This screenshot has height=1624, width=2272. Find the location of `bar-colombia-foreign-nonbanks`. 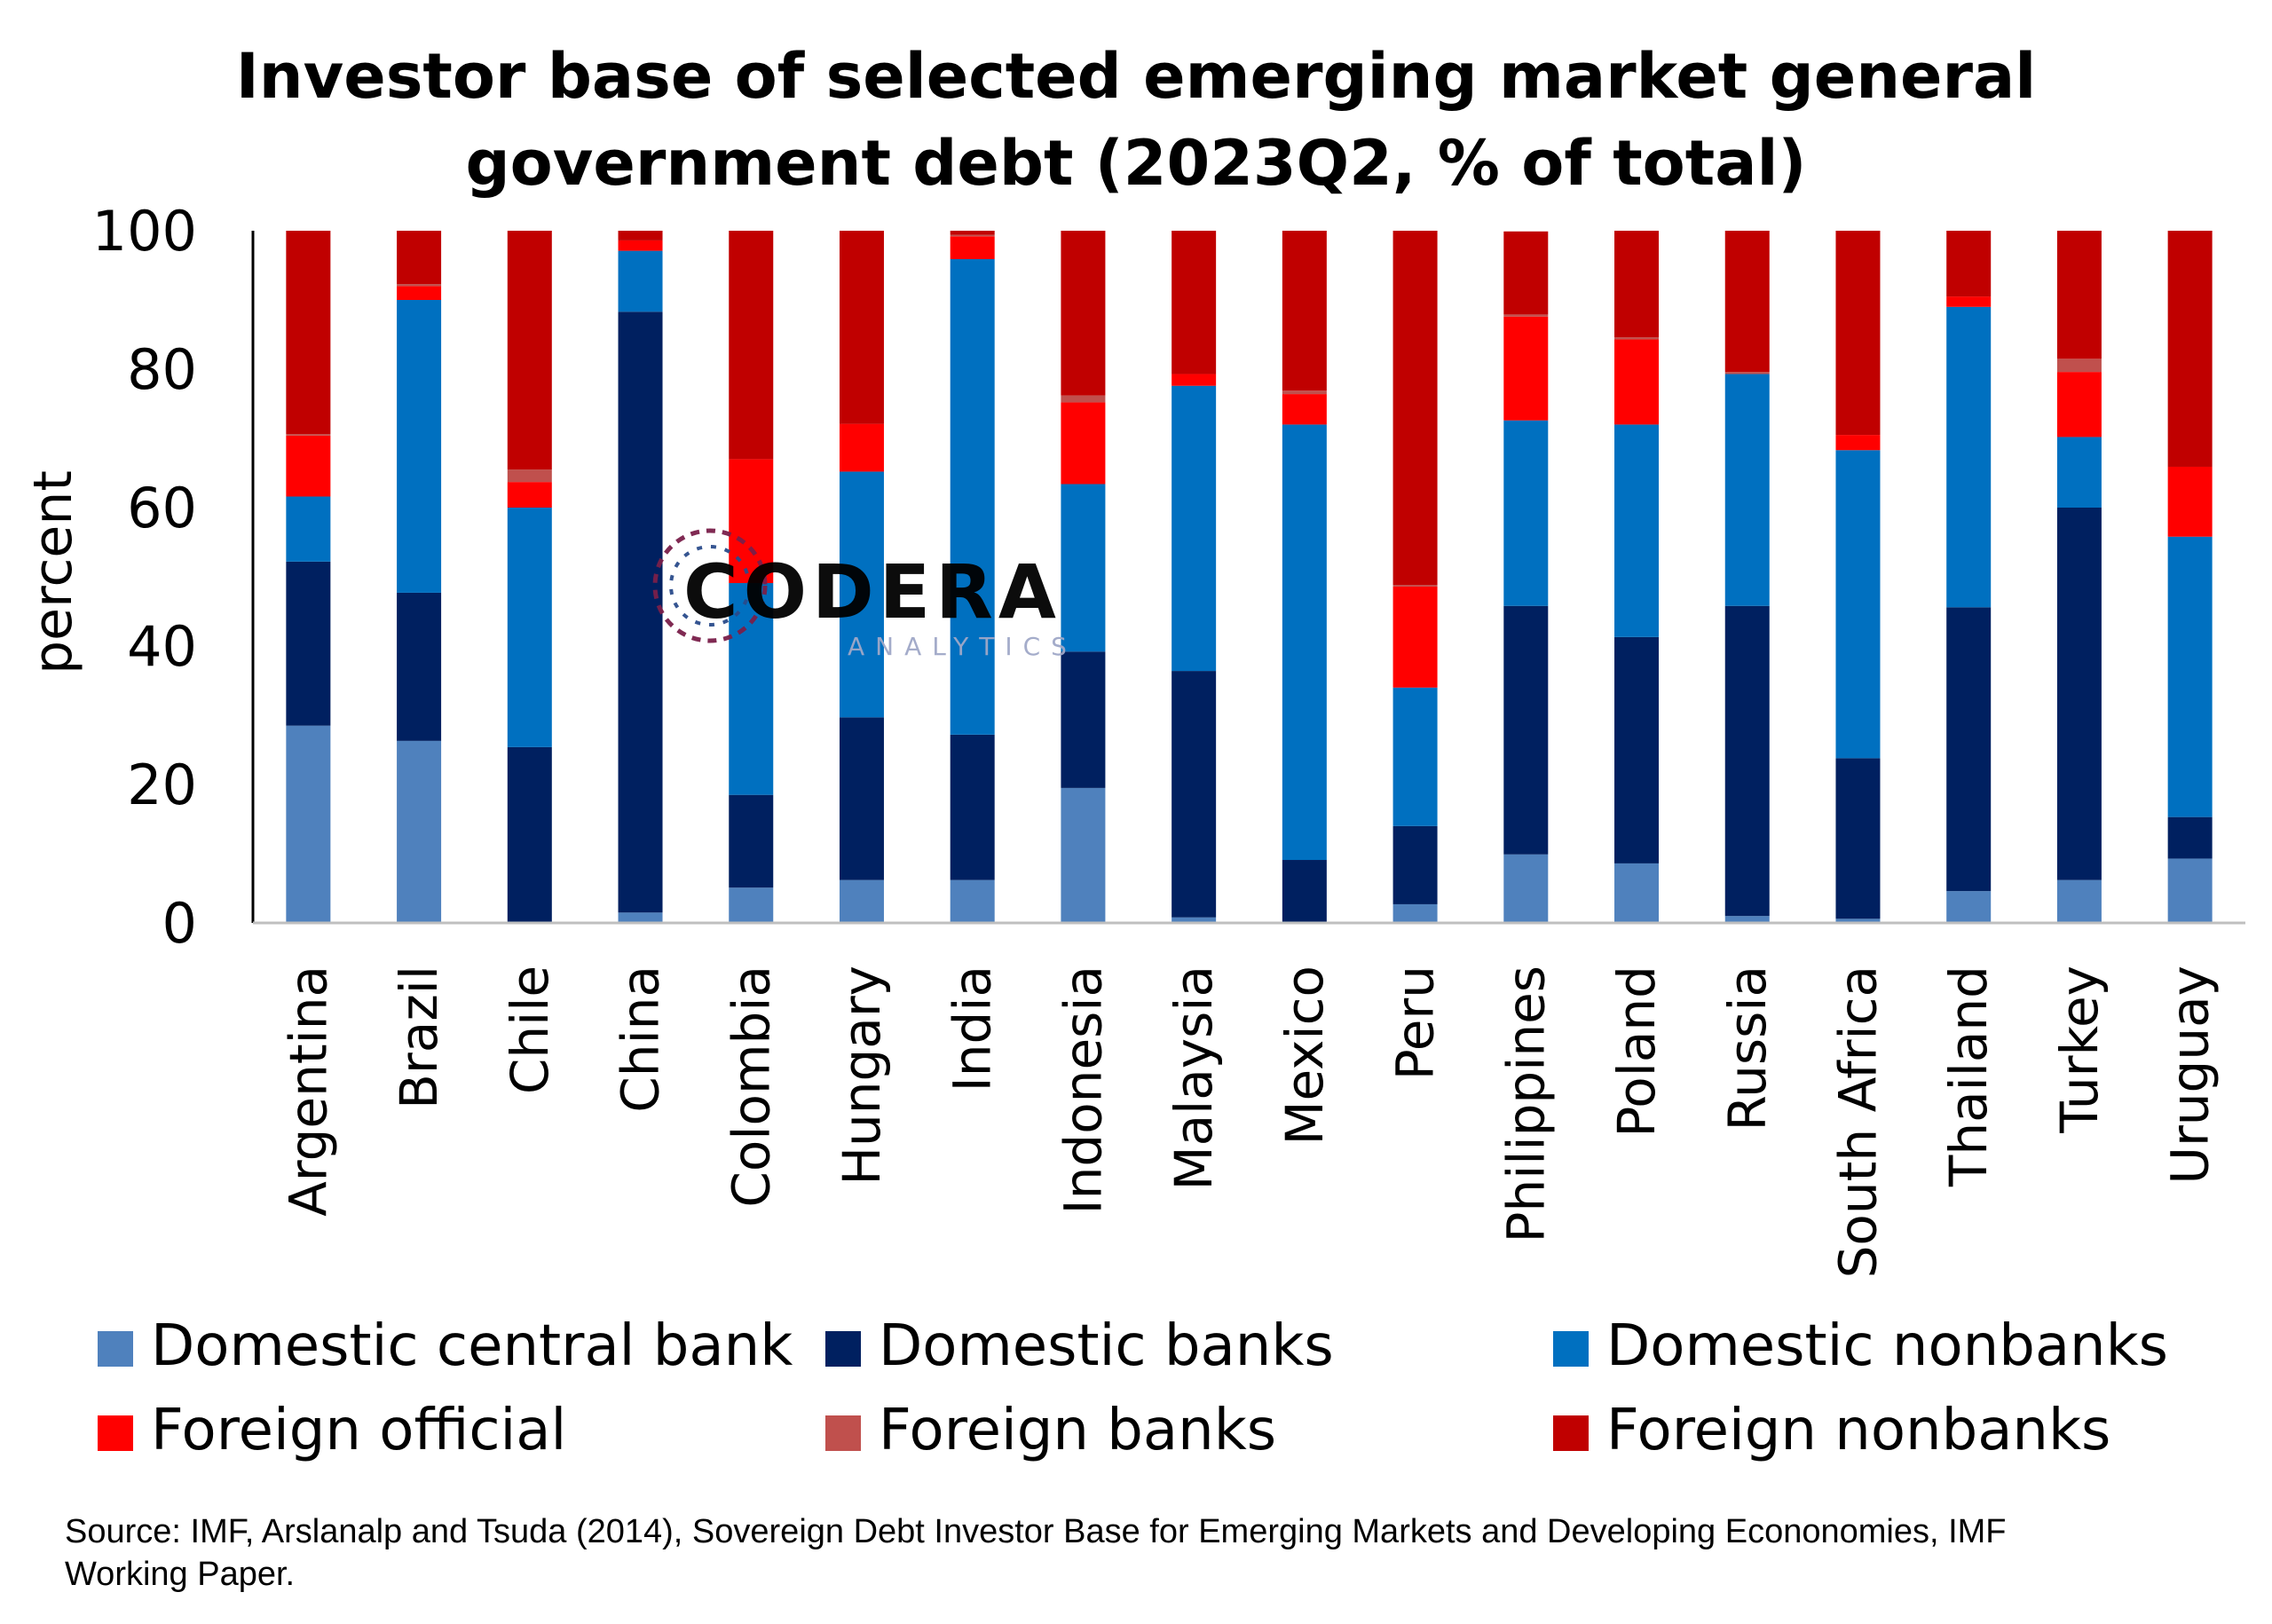

bar-colombia-foreign-nonbanks is located at coordinates (751, 345).